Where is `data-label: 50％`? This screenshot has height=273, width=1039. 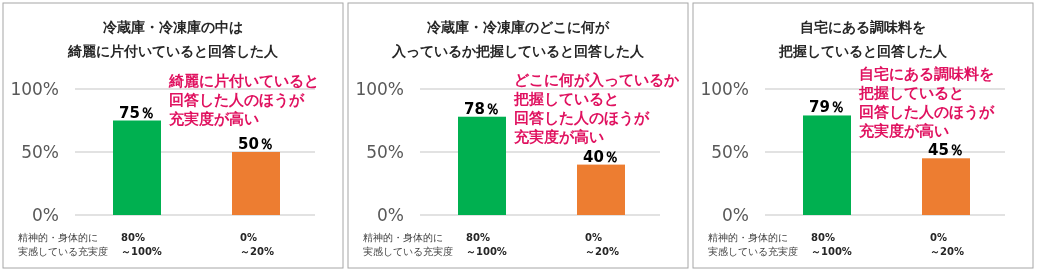
data-label: 50％ is located at coordinates (256, 144).